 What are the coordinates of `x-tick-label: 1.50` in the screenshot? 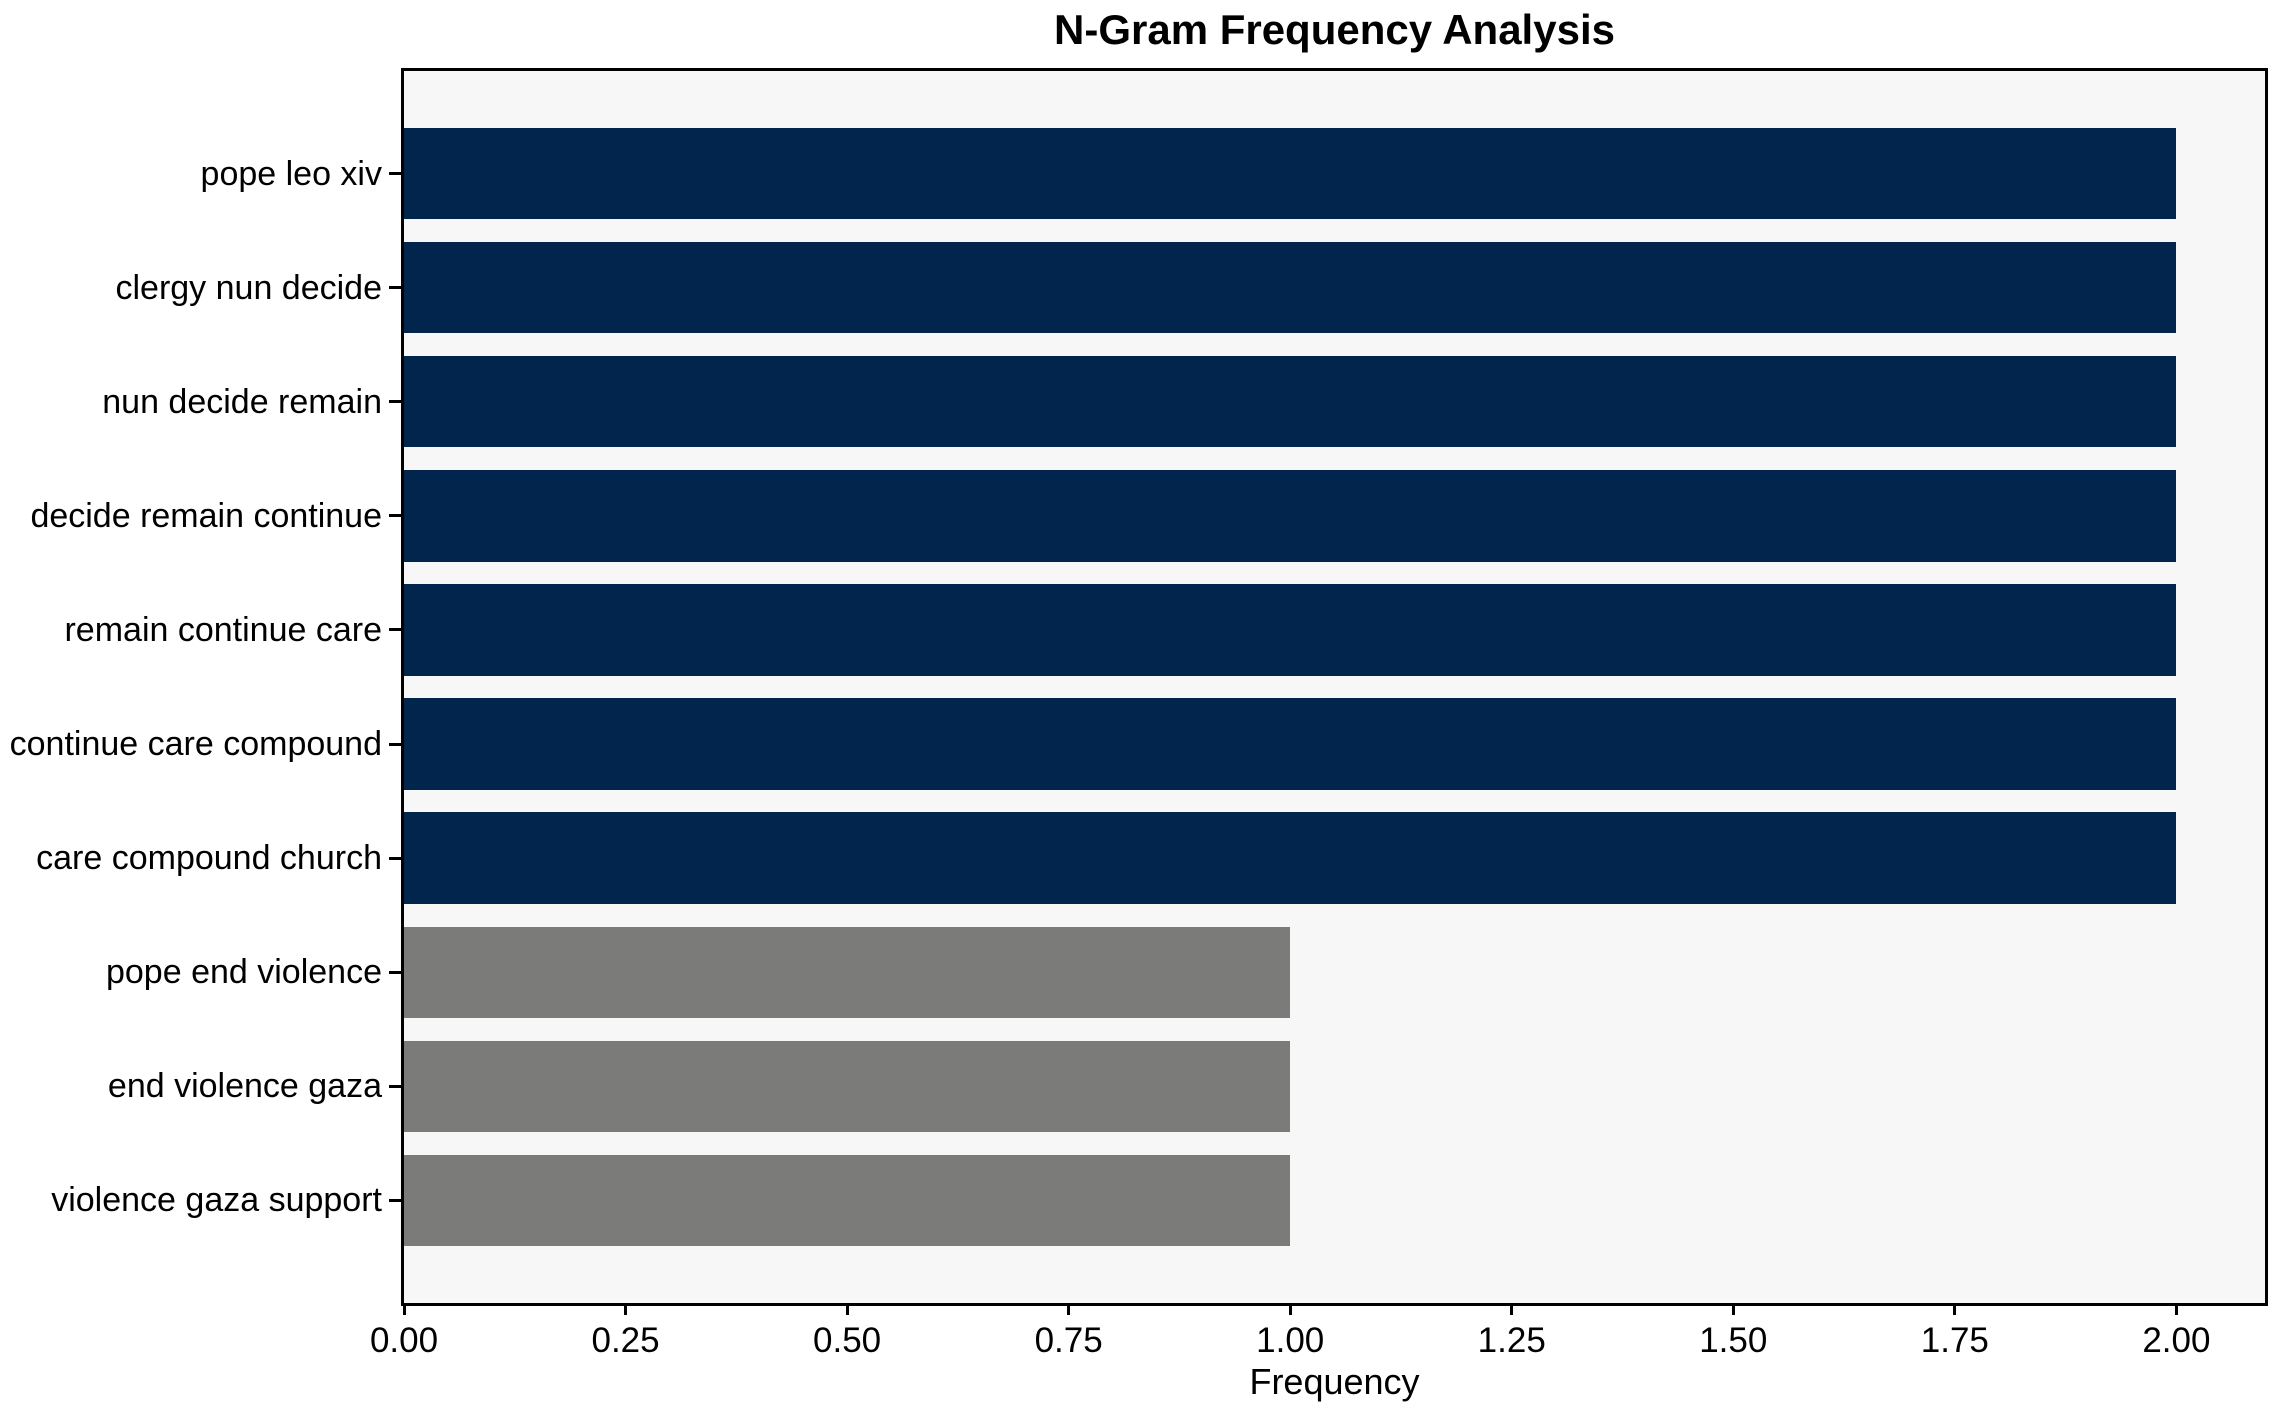 It's located at (1733, 1340).